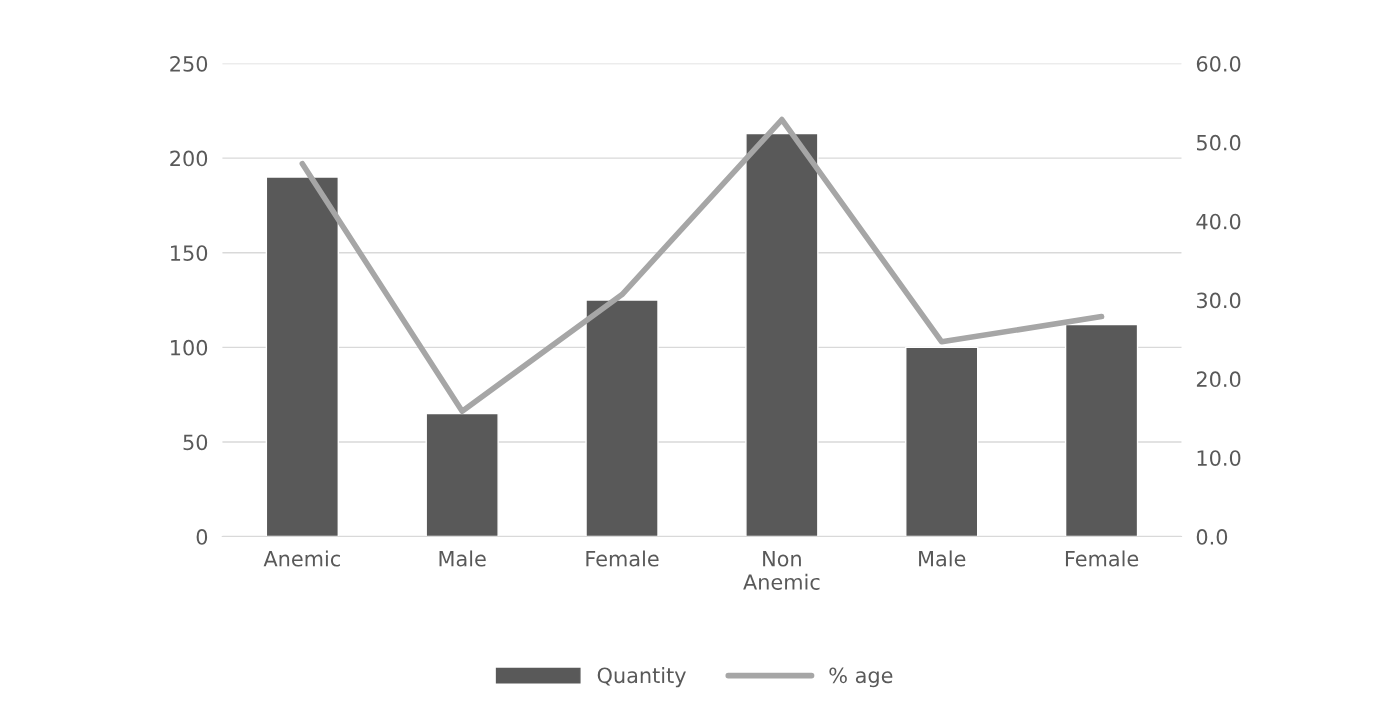 The width and height of the screenshot is (1390, 706). What do you see at coordinates (189, 63) in the screenshot?
I see `y-tick-label: 250` at bounding box center [189, 63].